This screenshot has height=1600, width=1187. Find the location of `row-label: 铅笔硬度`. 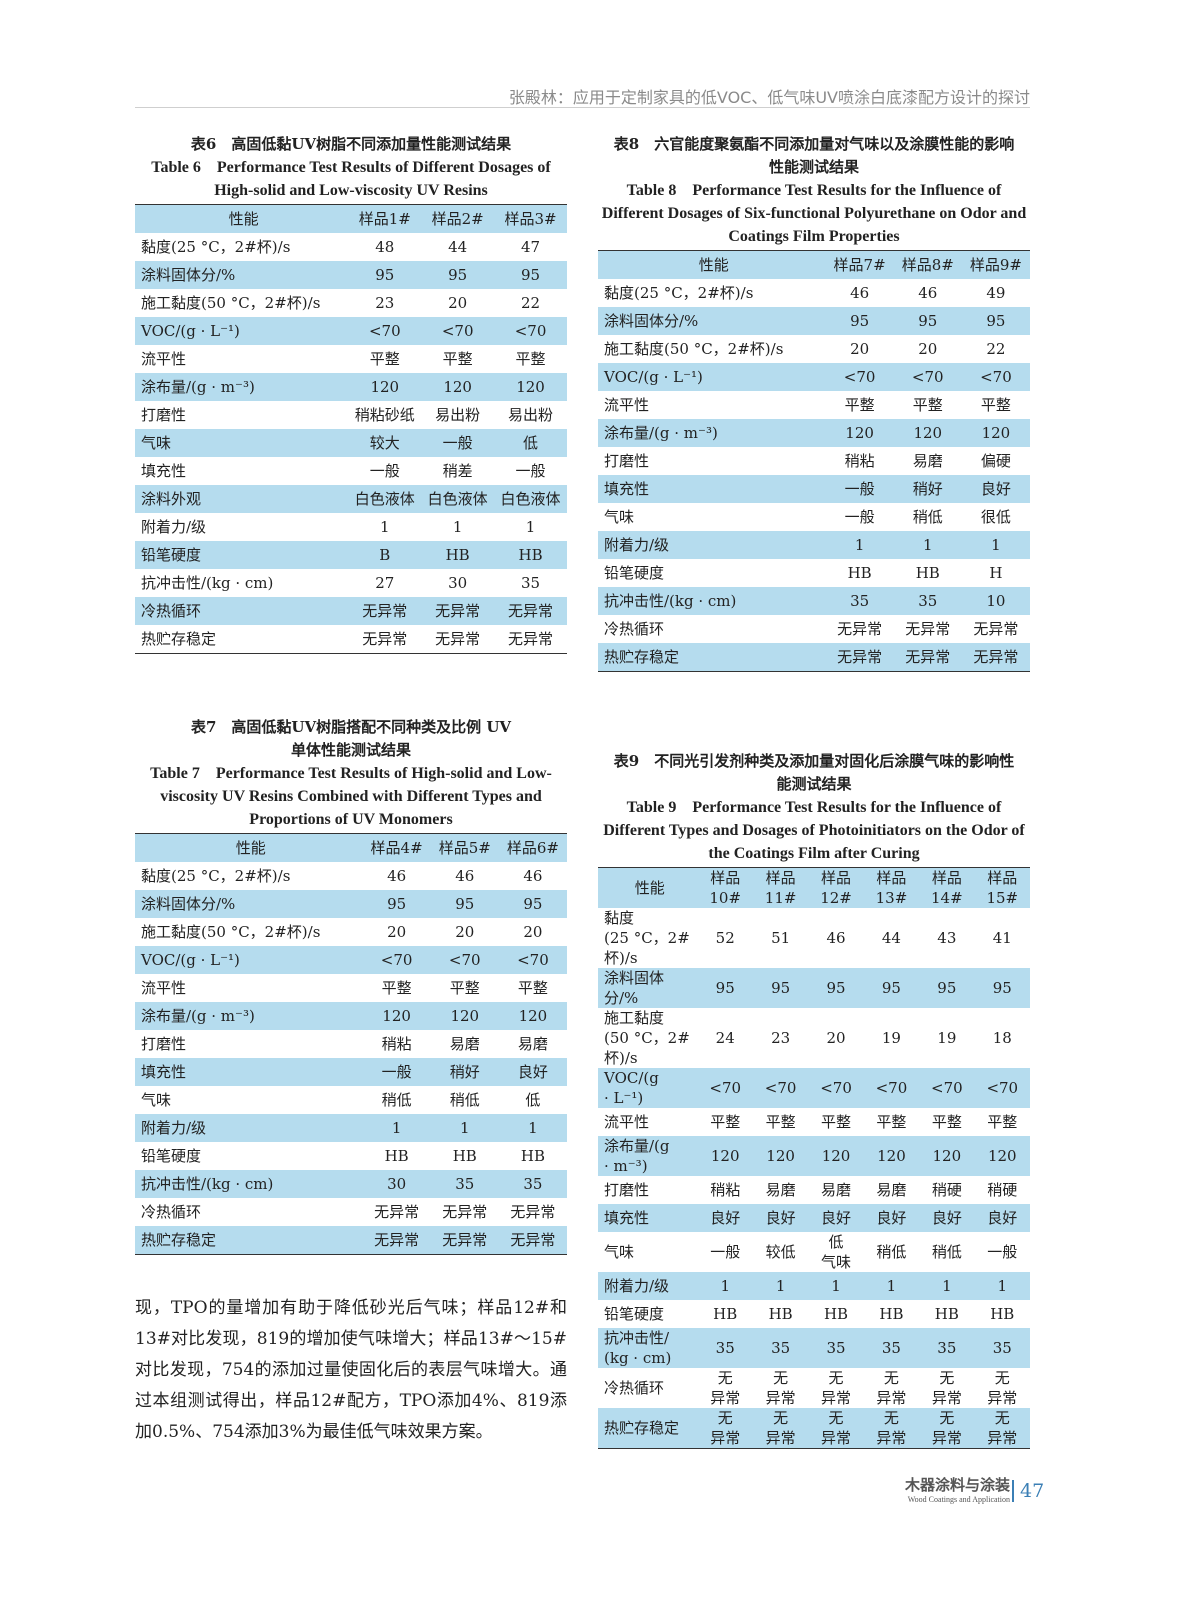

row-label: 铅笔硬度 is located at coordinates (171, 1156).